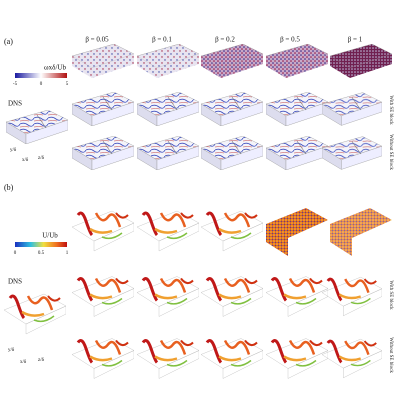 The image size is (400, 400). Describe the element at coordinates (55, 68) in the screenshot. I see `colorbar-label: ωxδ/Ub` at that location.